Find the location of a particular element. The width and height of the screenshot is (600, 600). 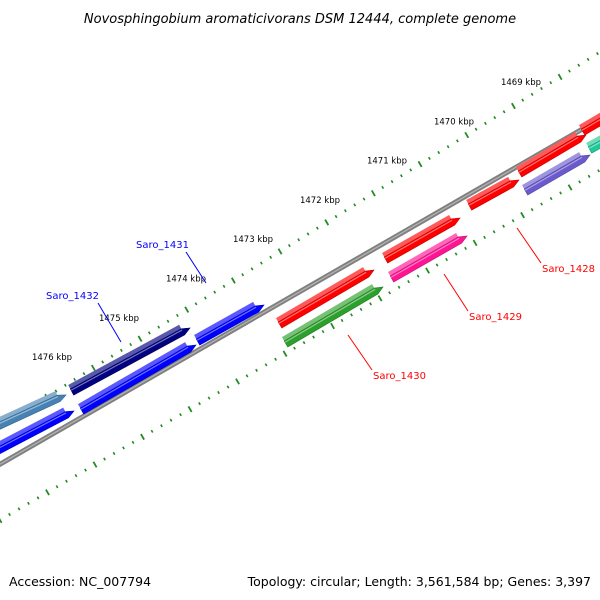

gene-saro-1433-inner is located at coordinates (37, 432).